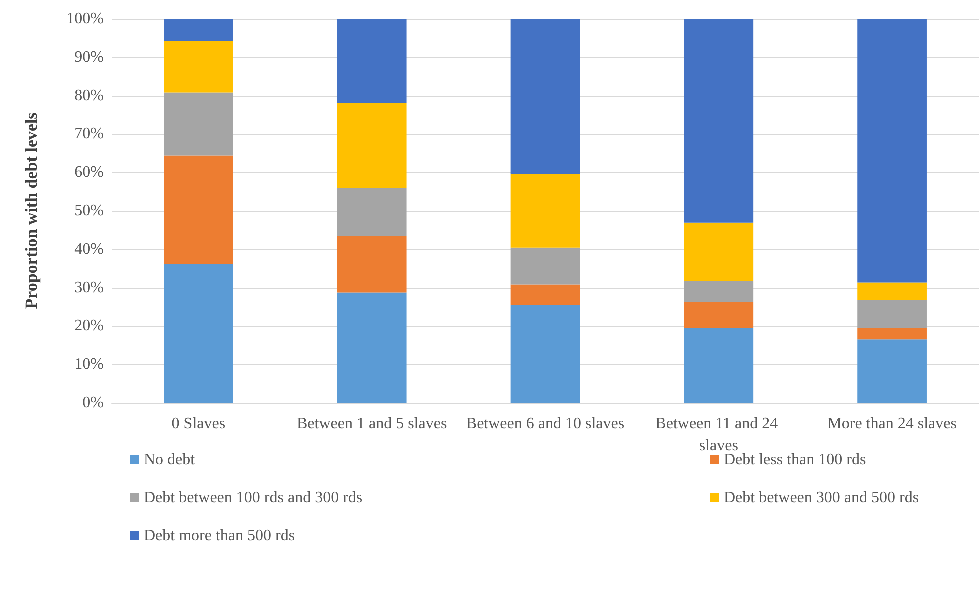 The image size is (979, 594). Describe the element at coordinates (93, 403) in the screenshot. I see `y-tick-label: 0%` at that location.